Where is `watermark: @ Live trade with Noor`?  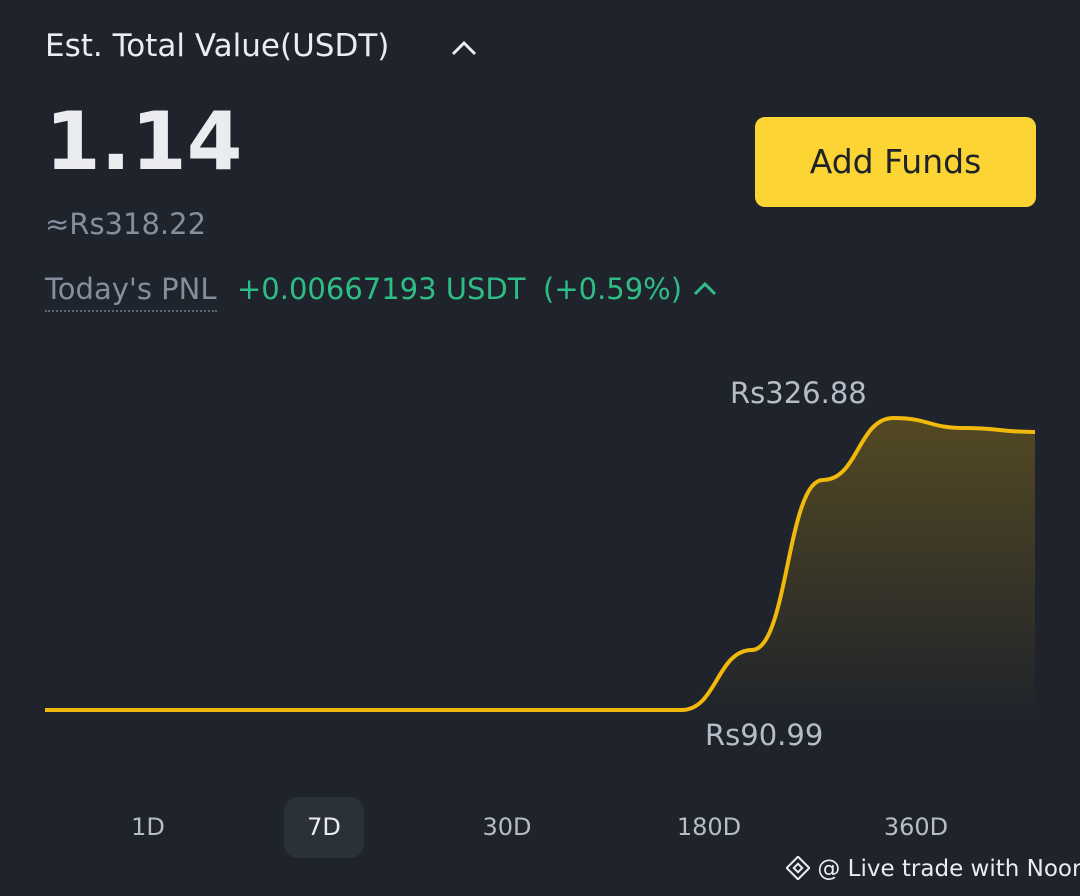
watermark: @ Live trade with Noor is located at coordinates (932, 868).